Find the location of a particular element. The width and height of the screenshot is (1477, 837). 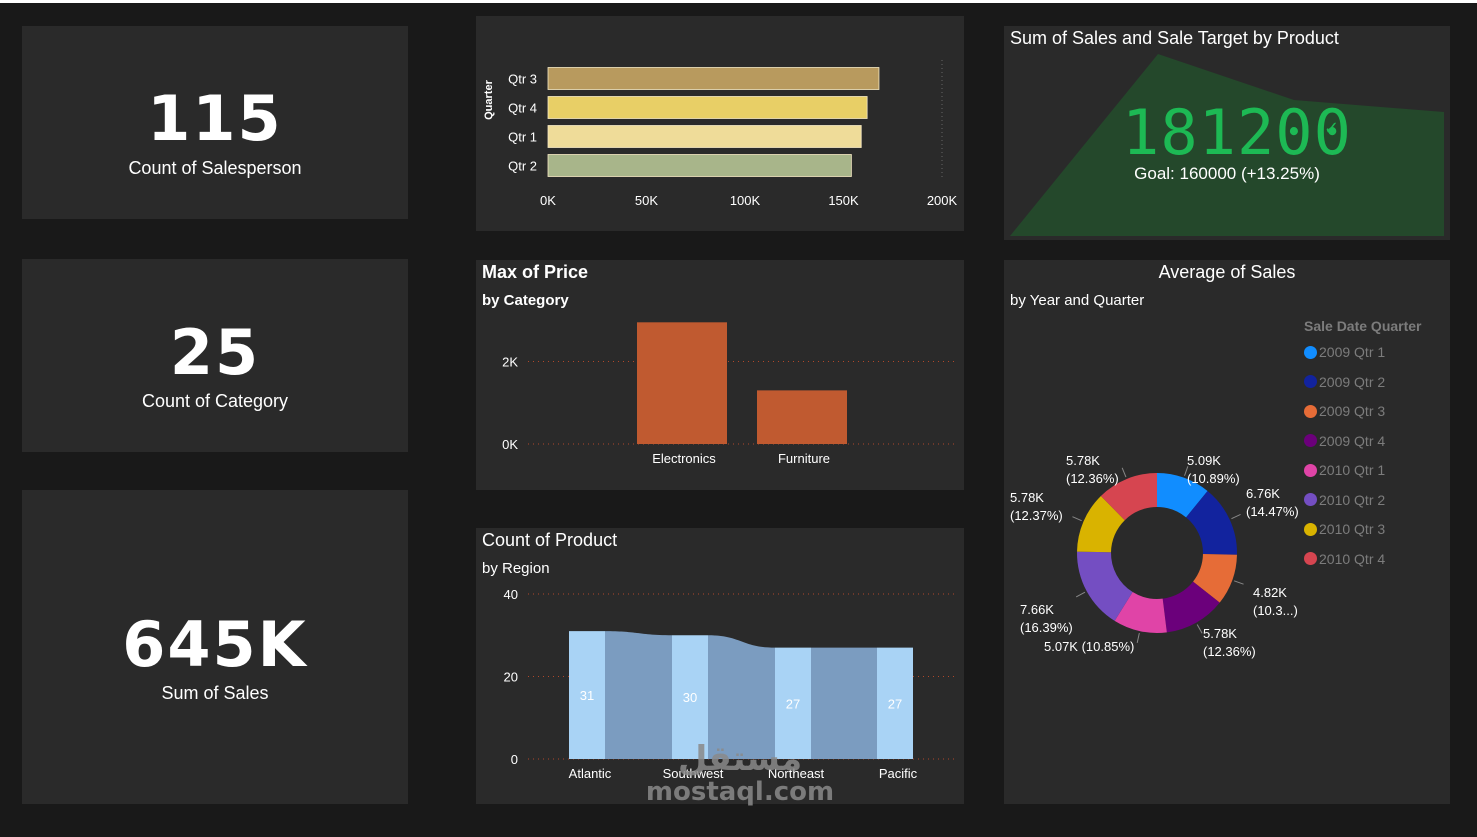

chart-subtitle: by Region is located at coordinates (516, 568).